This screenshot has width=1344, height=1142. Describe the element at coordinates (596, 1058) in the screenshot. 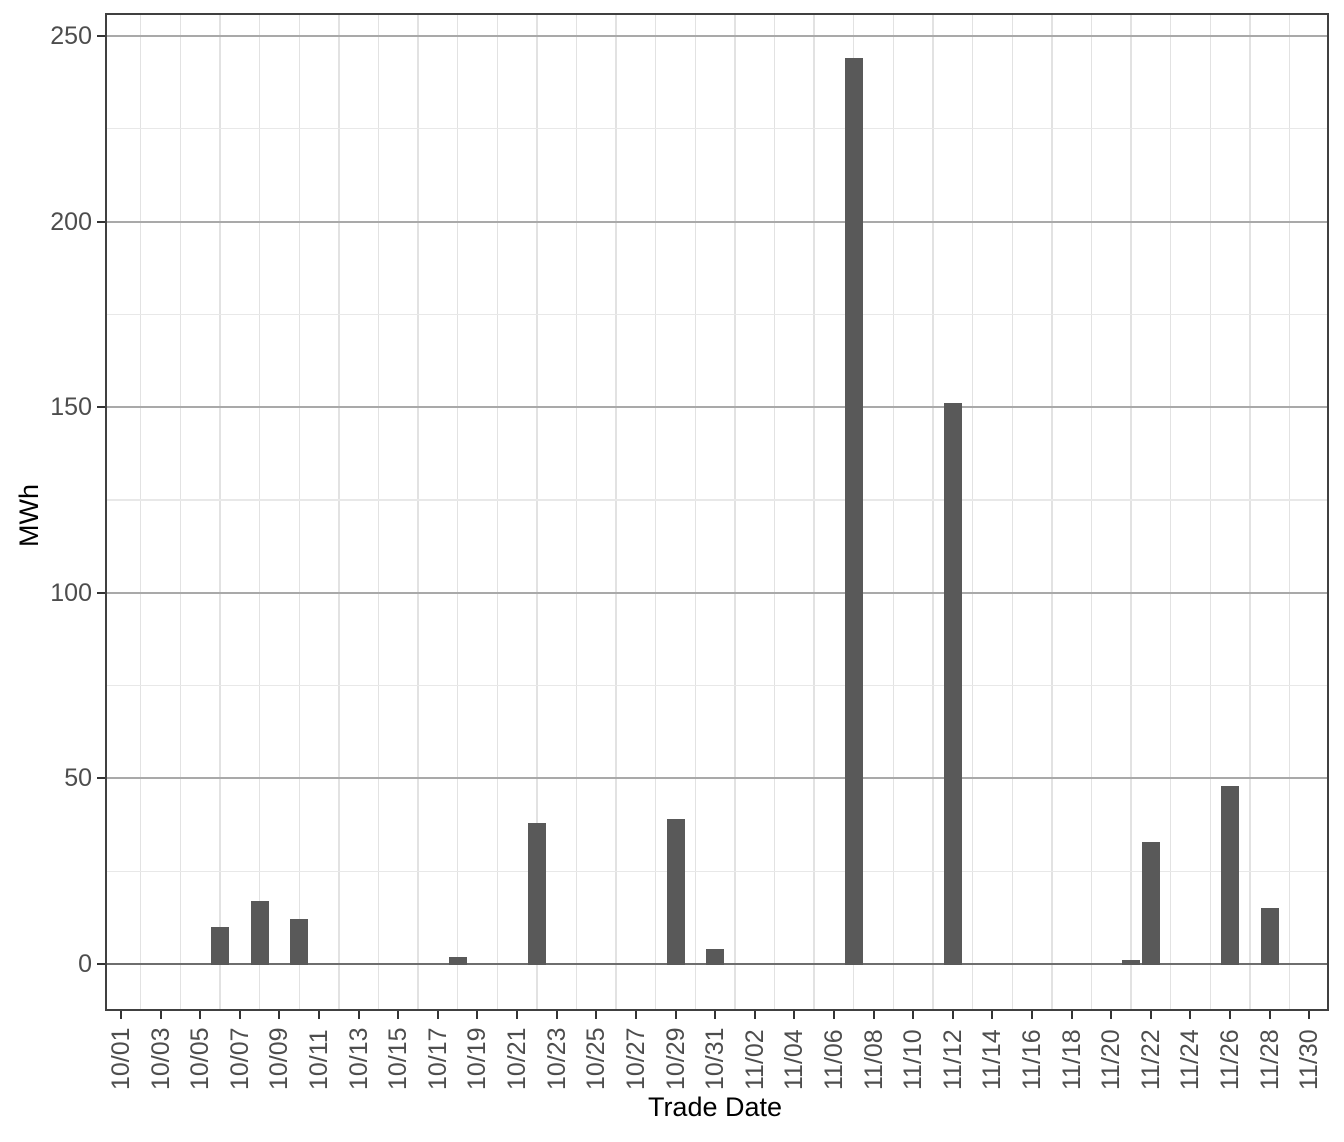

I see `x-tick-label: 10/25` at that location.